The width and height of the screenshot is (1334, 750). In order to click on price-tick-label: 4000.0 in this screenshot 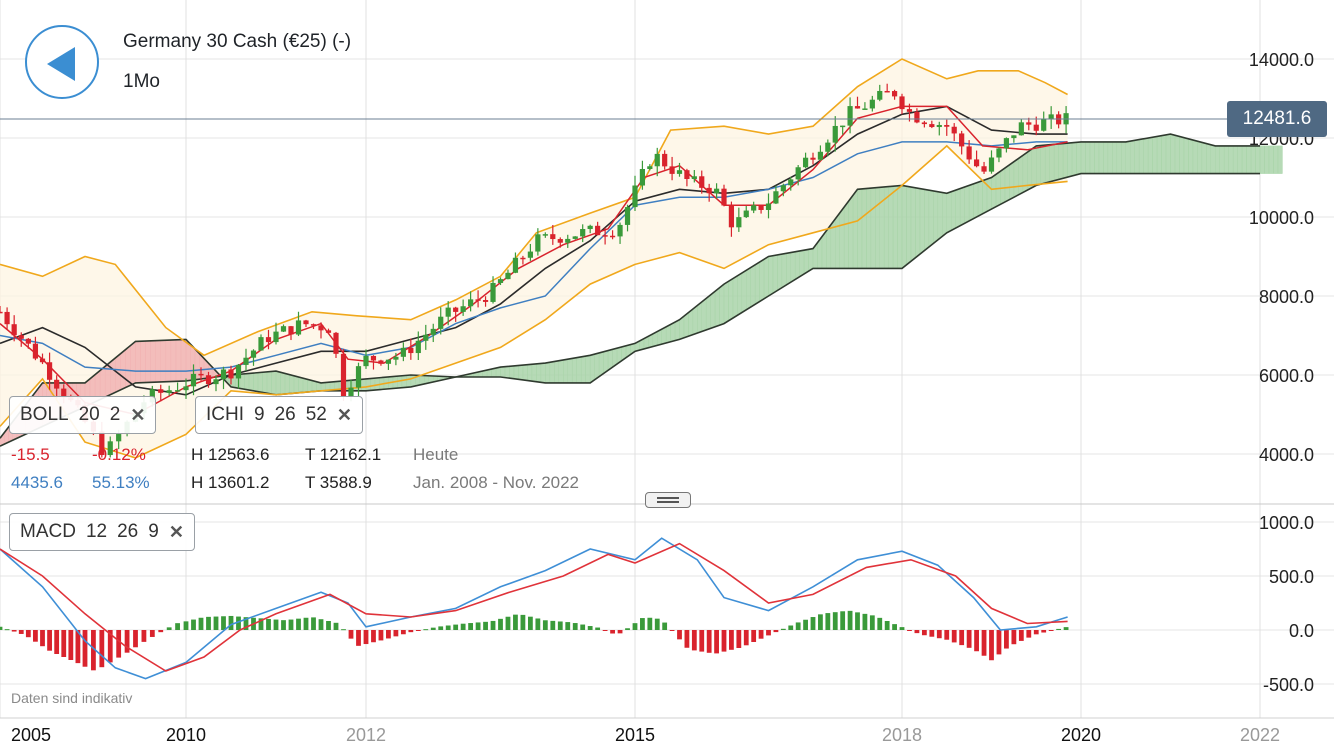, I will do `click(1286, 455)`.